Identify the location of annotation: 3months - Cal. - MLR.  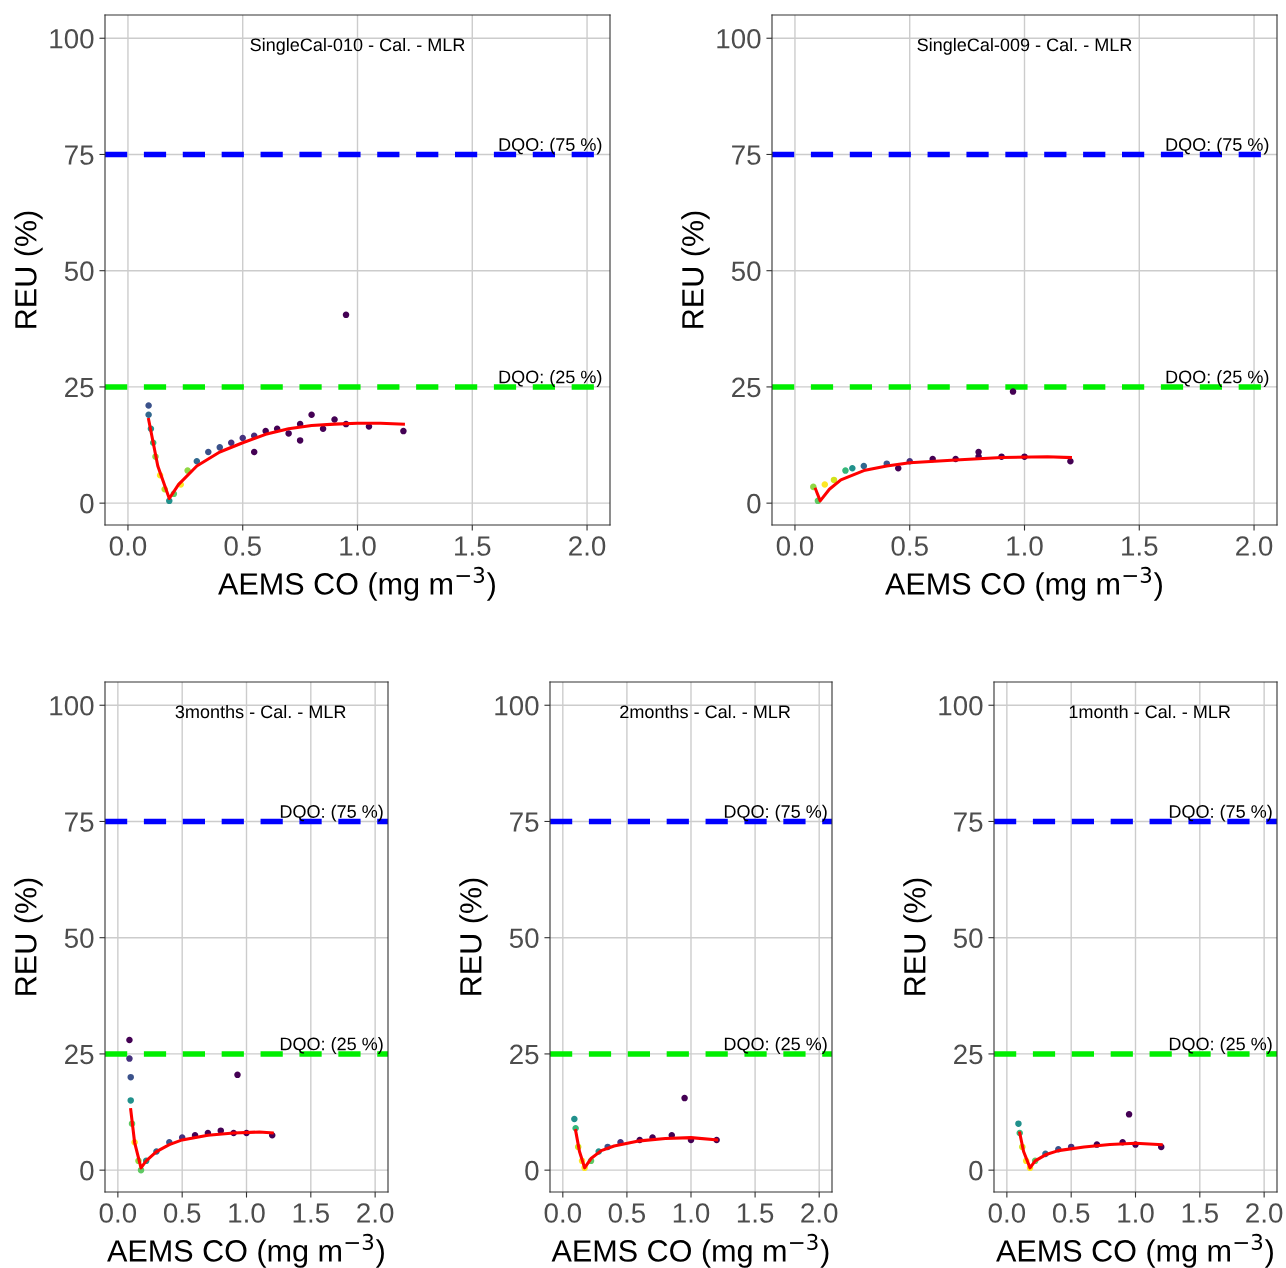
(260, 711).